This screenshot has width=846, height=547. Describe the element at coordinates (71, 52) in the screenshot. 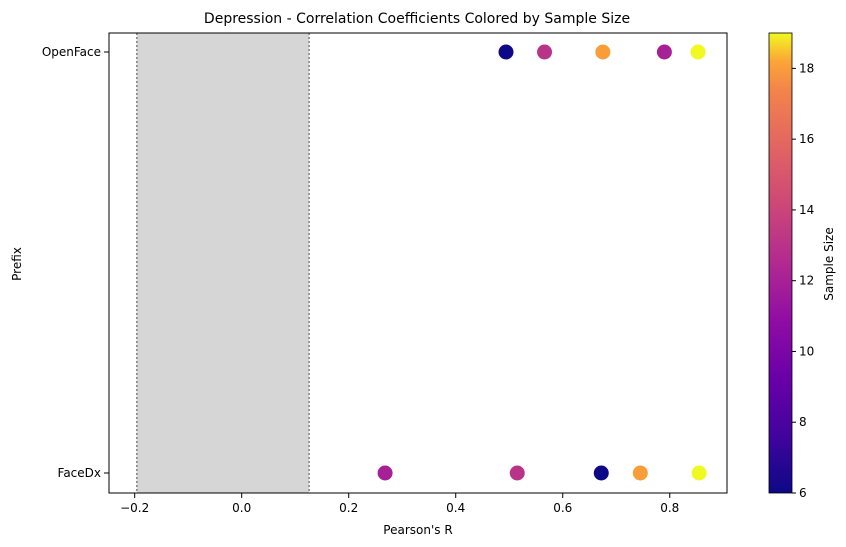

I see `y-tick-label: OpenFace` at that location.